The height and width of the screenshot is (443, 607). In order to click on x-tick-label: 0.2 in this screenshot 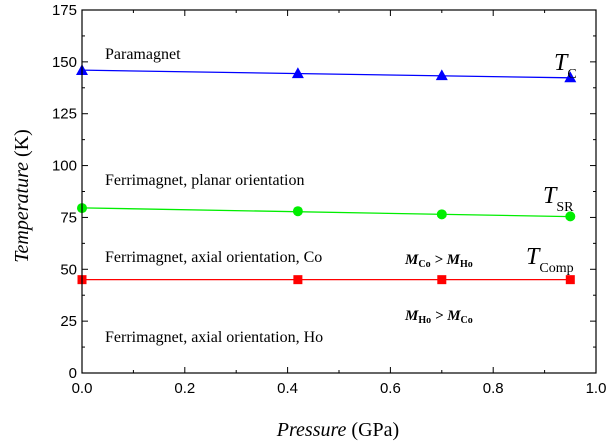, I will do `click(184, 388)`.